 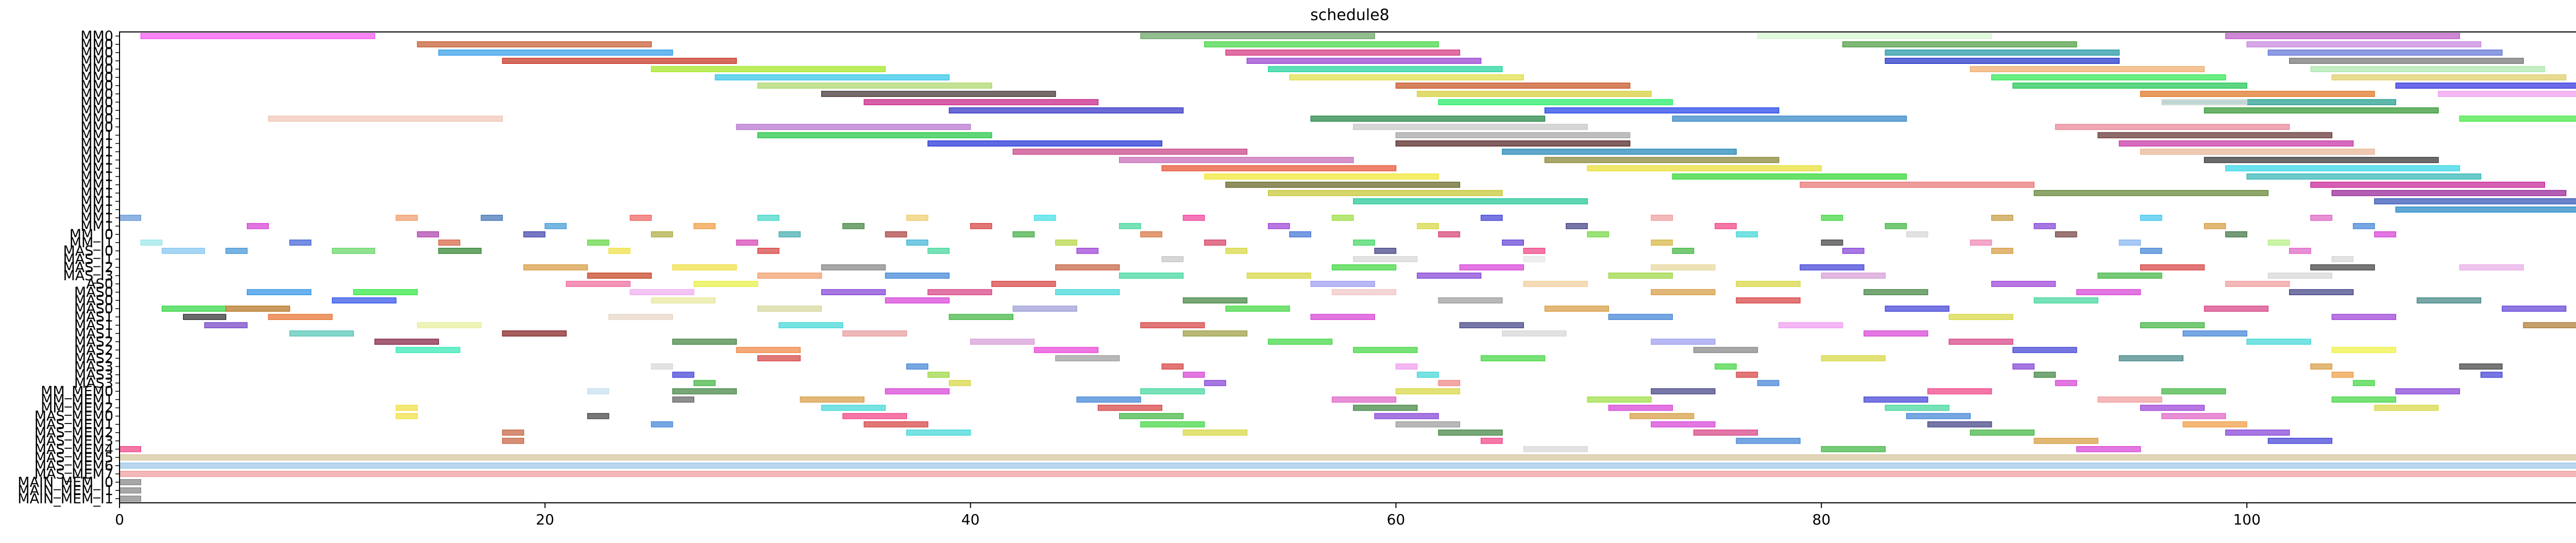 I want to click on row-label-46: MAS_MEM0, so click(x=74, y=417).